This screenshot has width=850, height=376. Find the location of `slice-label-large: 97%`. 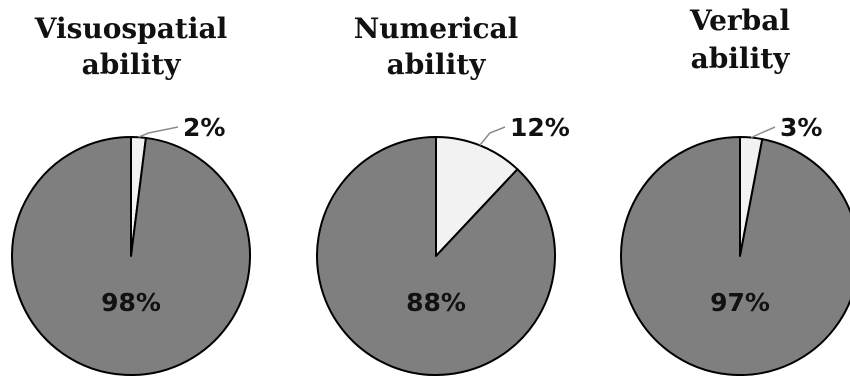

slice-label-large: 97% is located at coordinates (740, 302).